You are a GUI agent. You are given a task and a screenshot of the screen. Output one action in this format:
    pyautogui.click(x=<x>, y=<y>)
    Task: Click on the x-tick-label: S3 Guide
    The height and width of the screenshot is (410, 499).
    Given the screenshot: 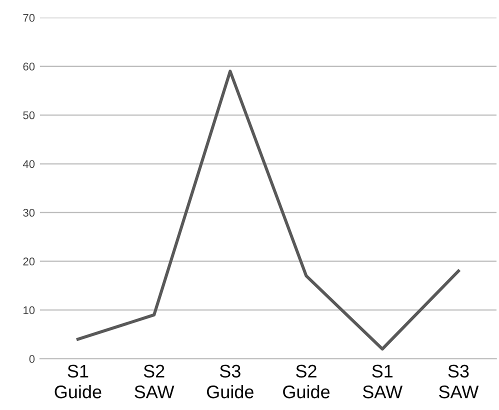 What is the action you would take?
    pyautogui.click(x=230, y=381)
    